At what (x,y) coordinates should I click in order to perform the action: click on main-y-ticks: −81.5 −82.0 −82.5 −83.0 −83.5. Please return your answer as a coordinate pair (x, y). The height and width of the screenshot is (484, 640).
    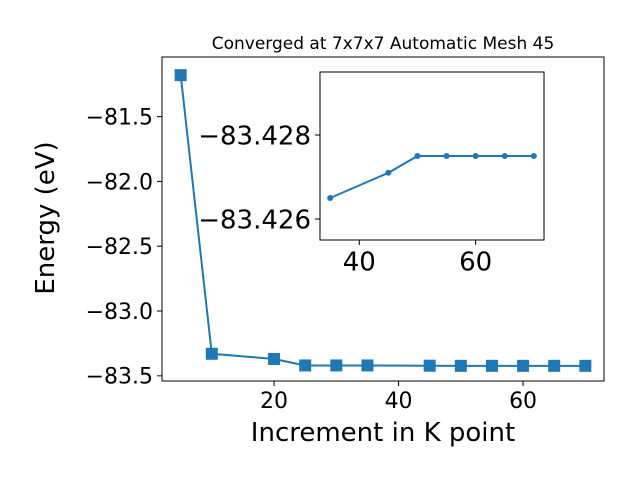
    Looking at the image, I should click on (124, 248).